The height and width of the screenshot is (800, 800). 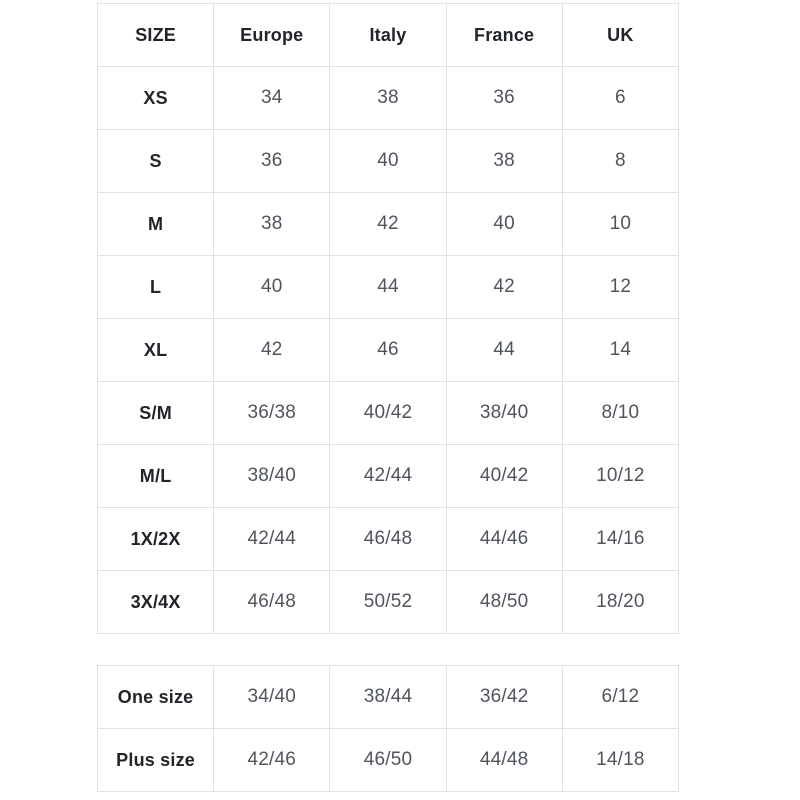 I want to click on size-value-cell: 44/48, so click(x=504, y=760).